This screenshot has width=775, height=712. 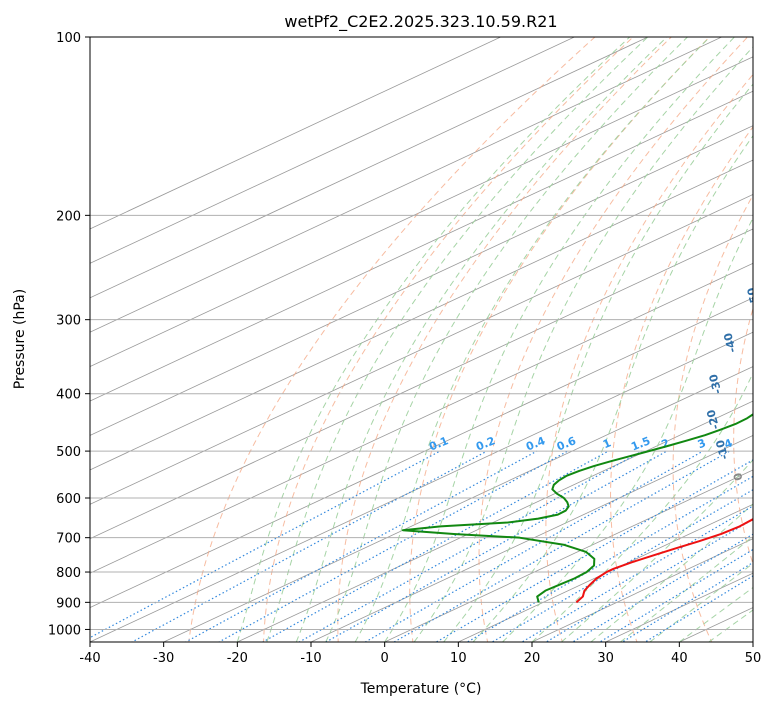 What do you see at coordinates (310, 658) in the screenshot?
I see `x-tick-label: -10` at bounding box center [310, 658].